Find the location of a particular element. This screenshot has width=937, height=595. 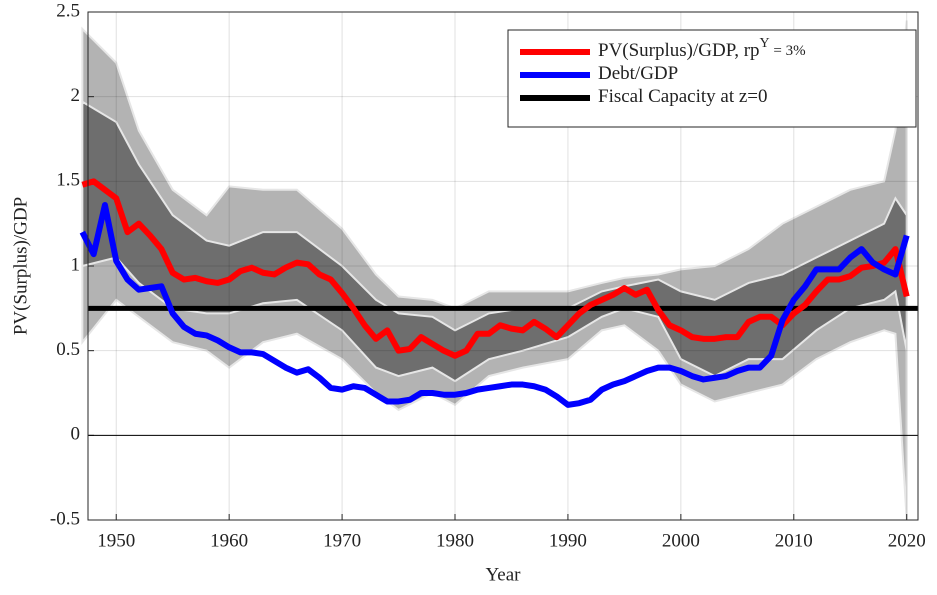

x-tick-label: 1980 is located at coordinates (455, 540).